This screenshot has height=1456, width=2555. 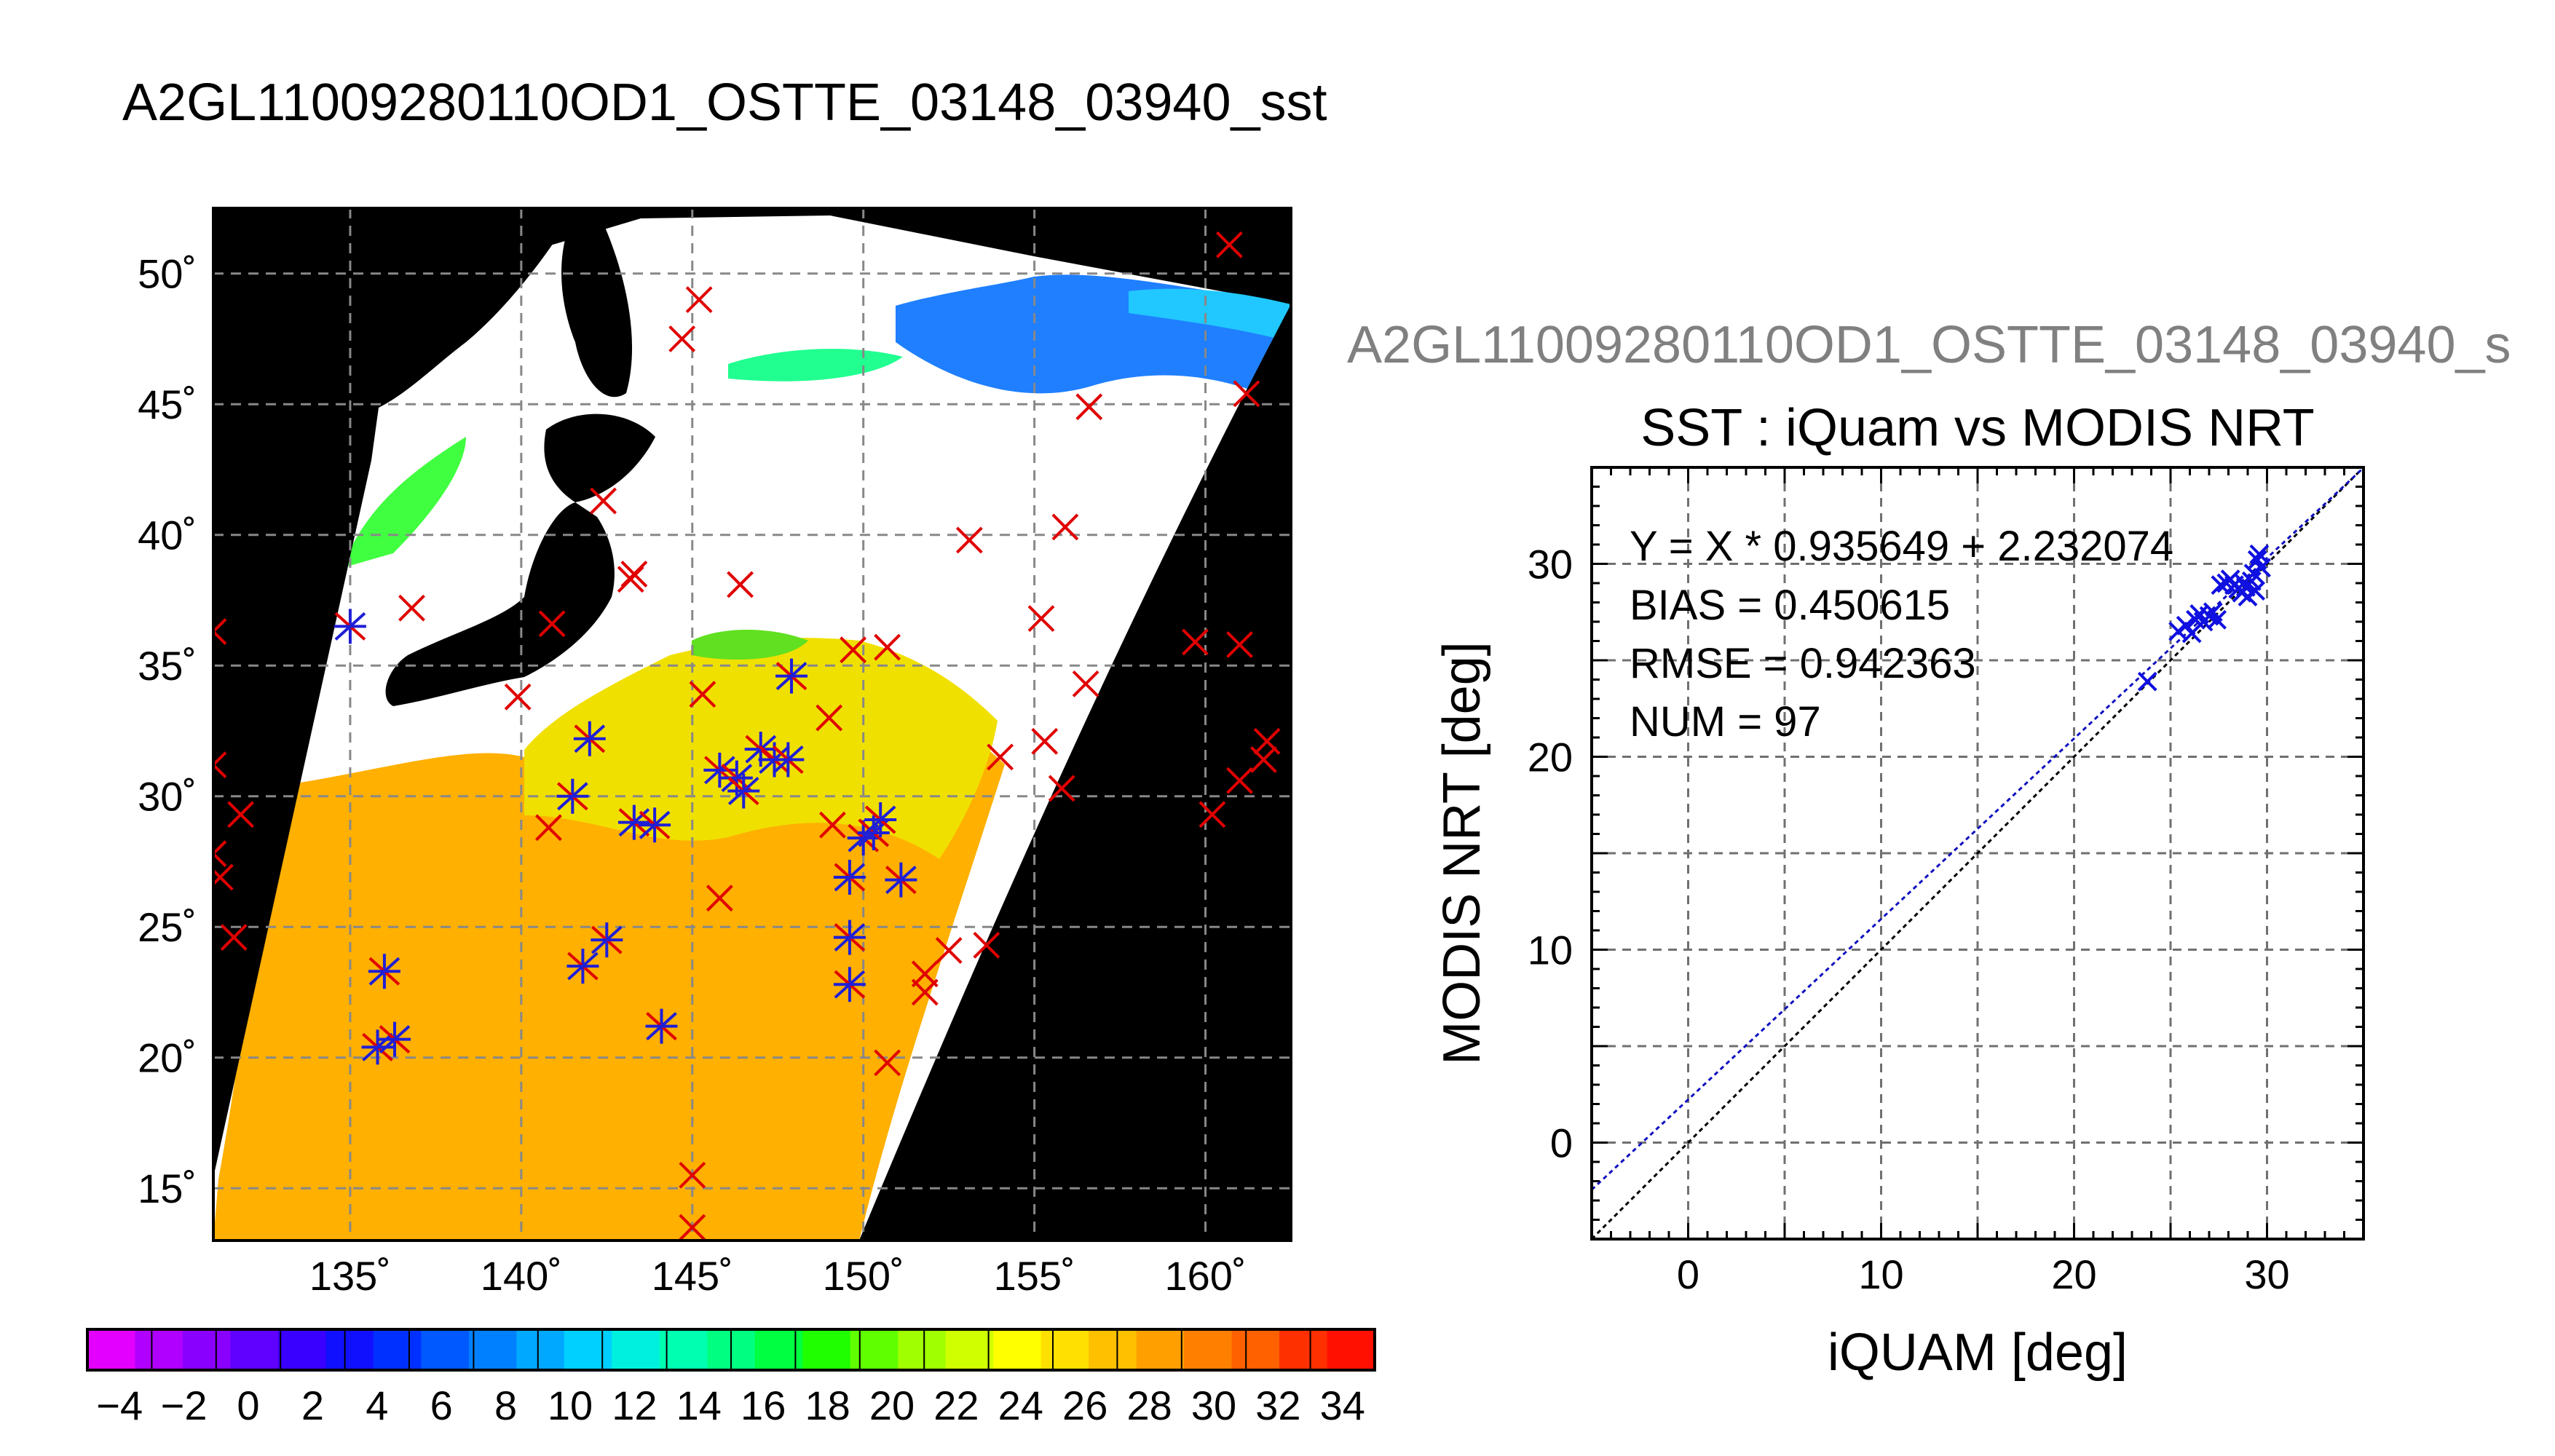 What do you see at coordinates (1205, 1276) in the screenshot?
I see `map-lon-label: 160˚` at bounding box center [1205, 1276].